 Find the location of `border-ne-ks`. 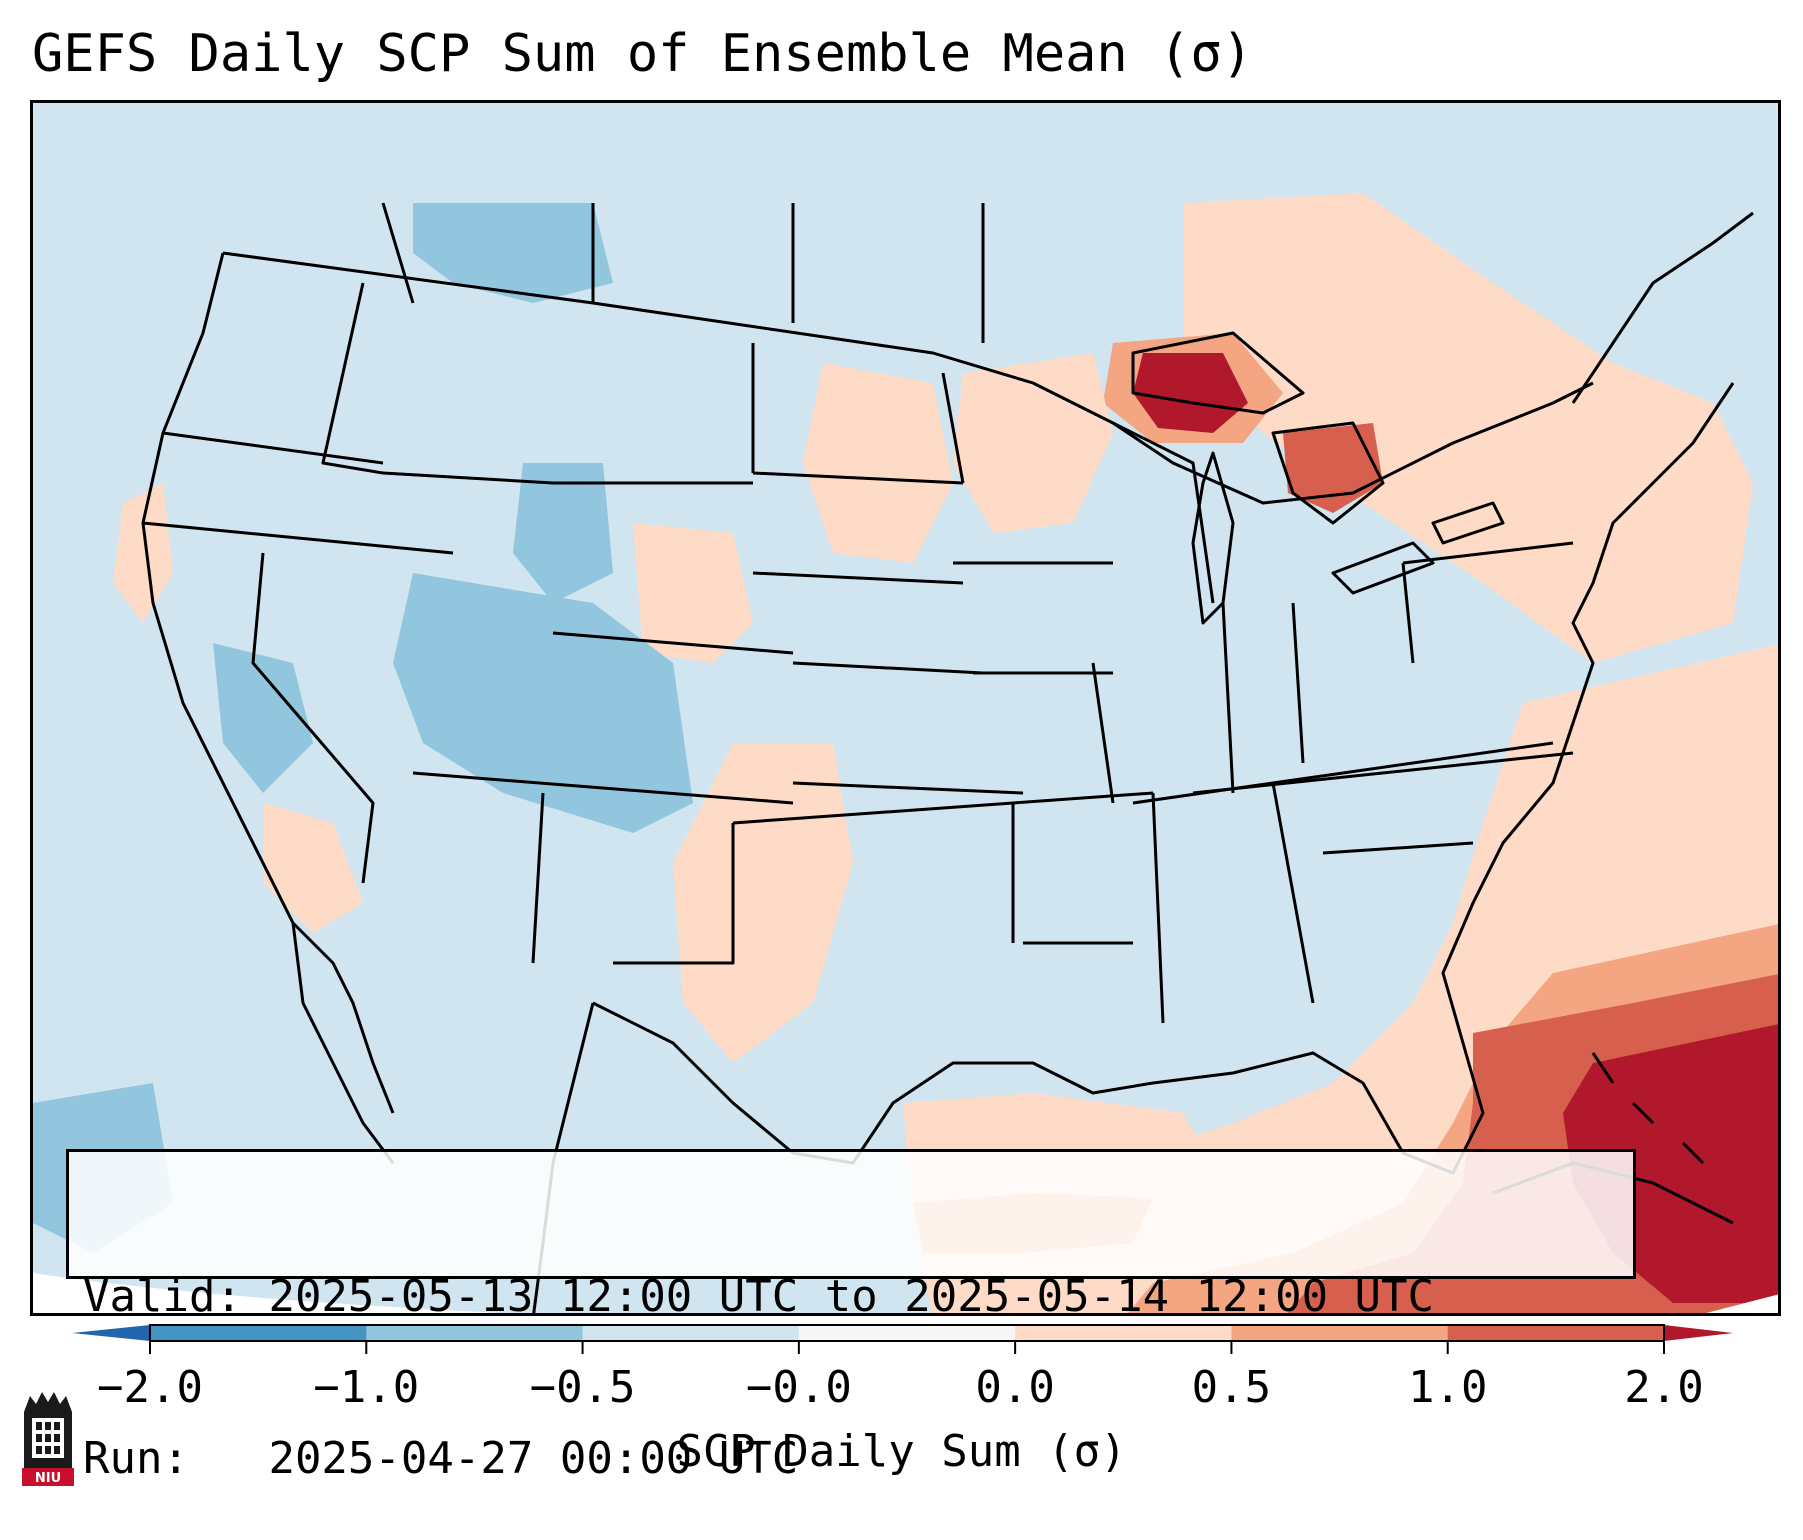

border-ne-ks is located at coordinates (888, 668).